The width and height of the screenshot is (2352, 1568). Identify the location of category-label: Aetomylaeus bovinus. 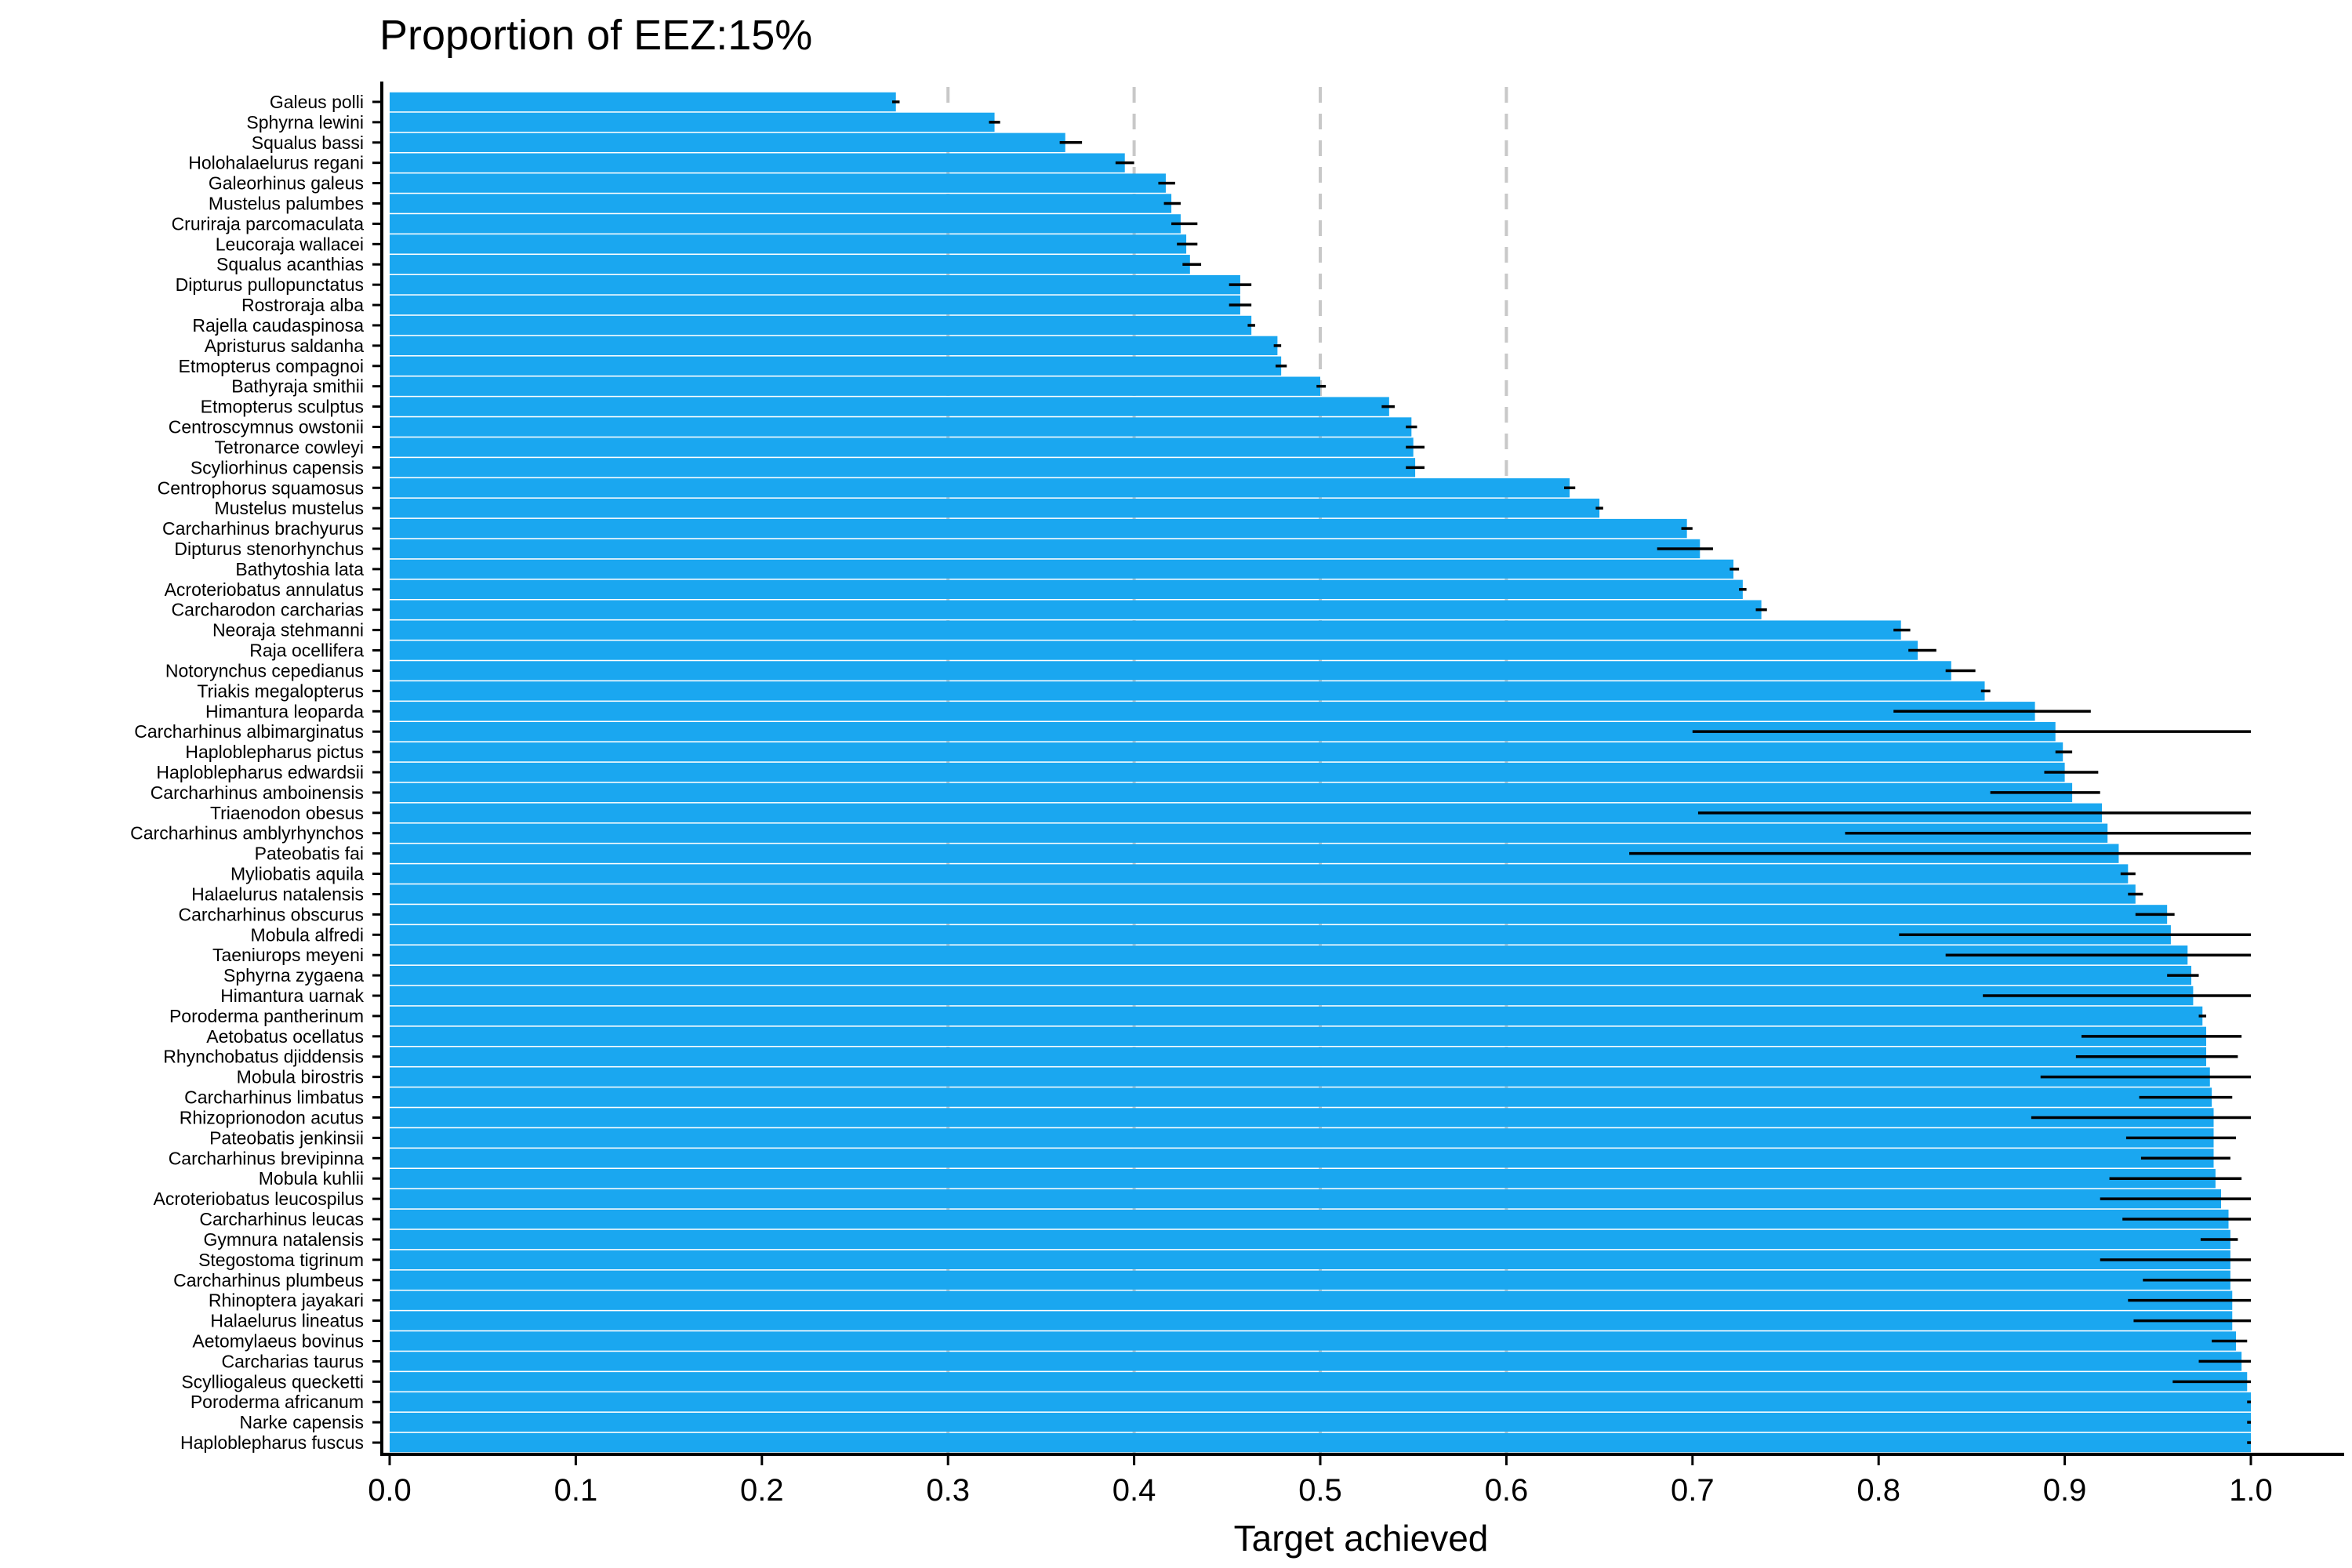
(278, 1340).